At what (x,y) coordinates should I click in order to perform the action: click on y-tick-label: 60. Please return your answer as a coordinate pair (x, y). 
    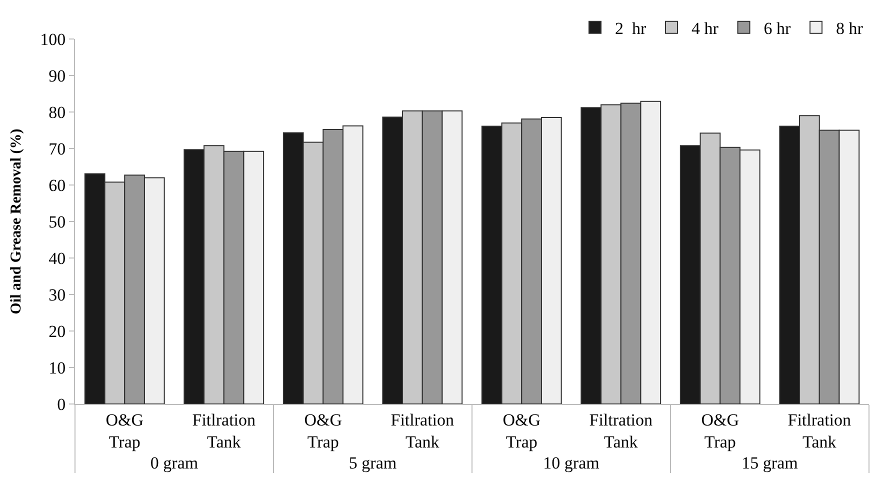
    Looking at the image, I should click on (57, 185).